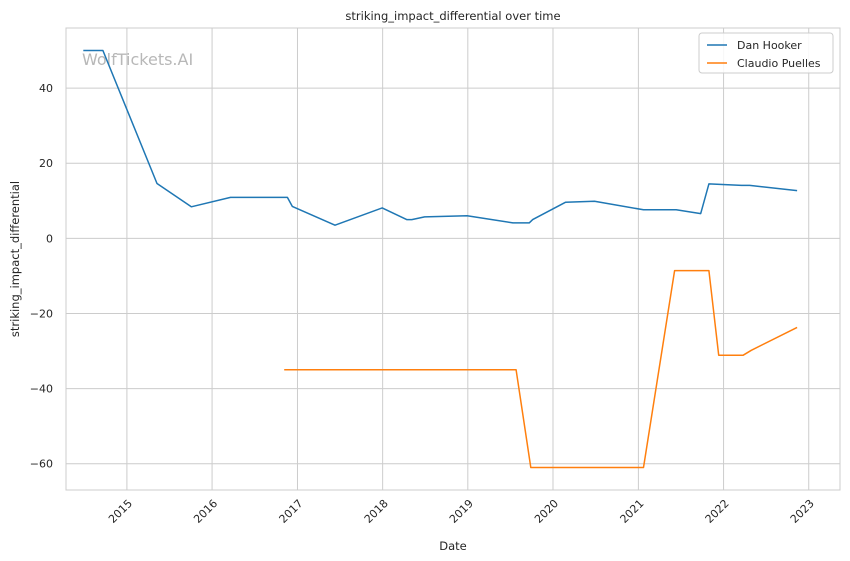  I want to click on legend-label-dan-hooker: Dan Hooker, so click(769, 45).